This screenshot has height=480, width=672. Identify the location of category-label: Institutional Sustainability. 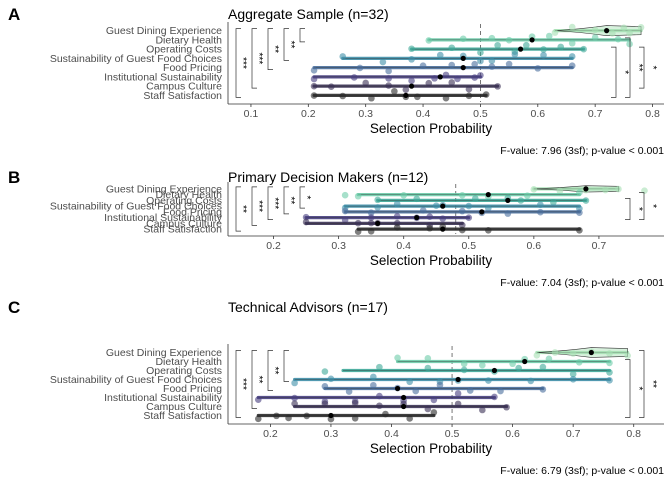
(163, 398).